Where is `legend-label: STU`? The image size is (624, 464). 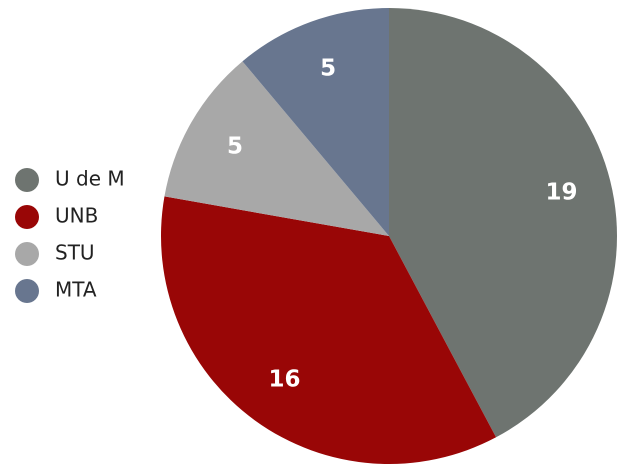 legend-label: STU is located at coordinates (75, 253).